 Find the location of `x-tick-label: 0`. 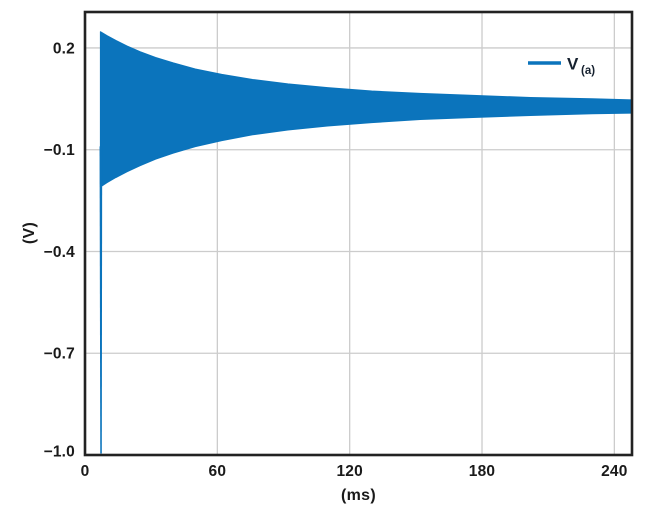

x-tick-label: 0 is located at coordinates (85, 471).